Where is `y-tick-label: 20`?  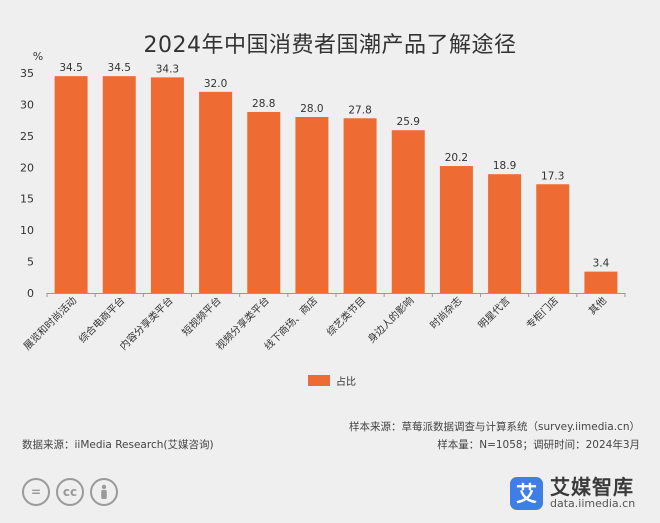 y-tick-label: 20 is located at coordinates (27, 167).